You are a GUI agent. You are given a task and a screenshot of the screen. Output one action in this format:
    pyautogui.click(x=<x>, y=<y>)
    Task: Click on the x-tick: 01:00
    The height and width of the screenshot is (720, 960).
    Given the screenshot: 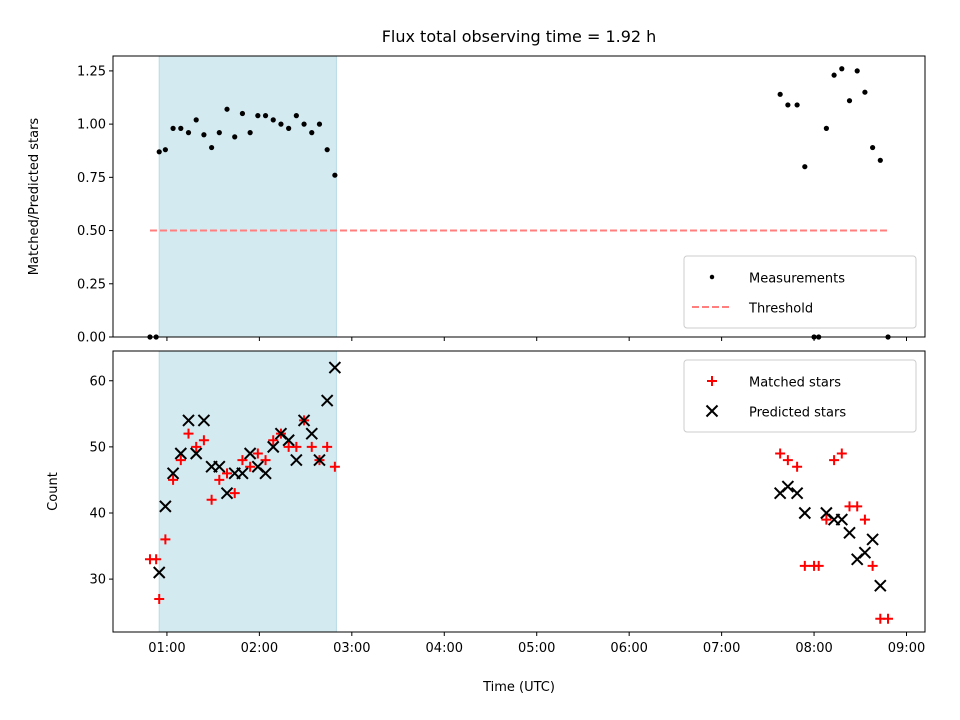 What is the action you would take?
    pyautogui.click(x=167, y=644)
    